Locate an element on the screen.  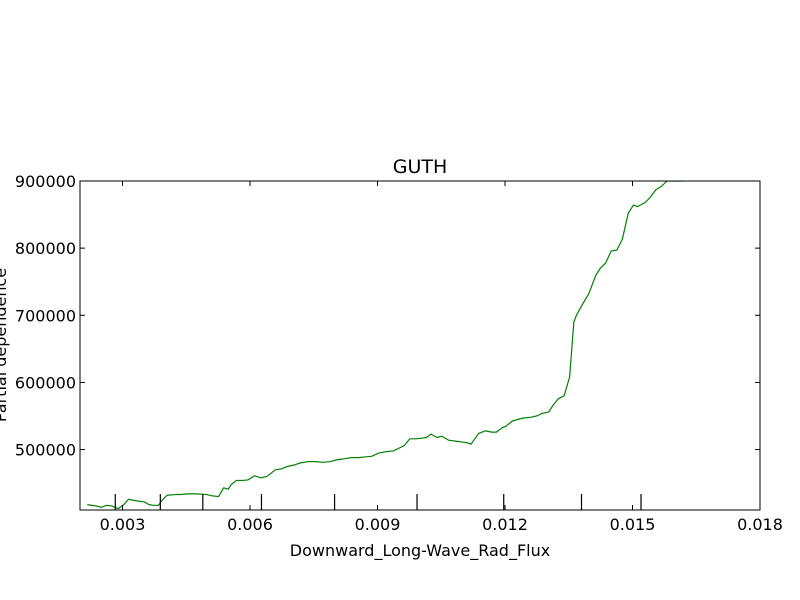
y-tick-label: 900000 is located at coordinates (45, 181).